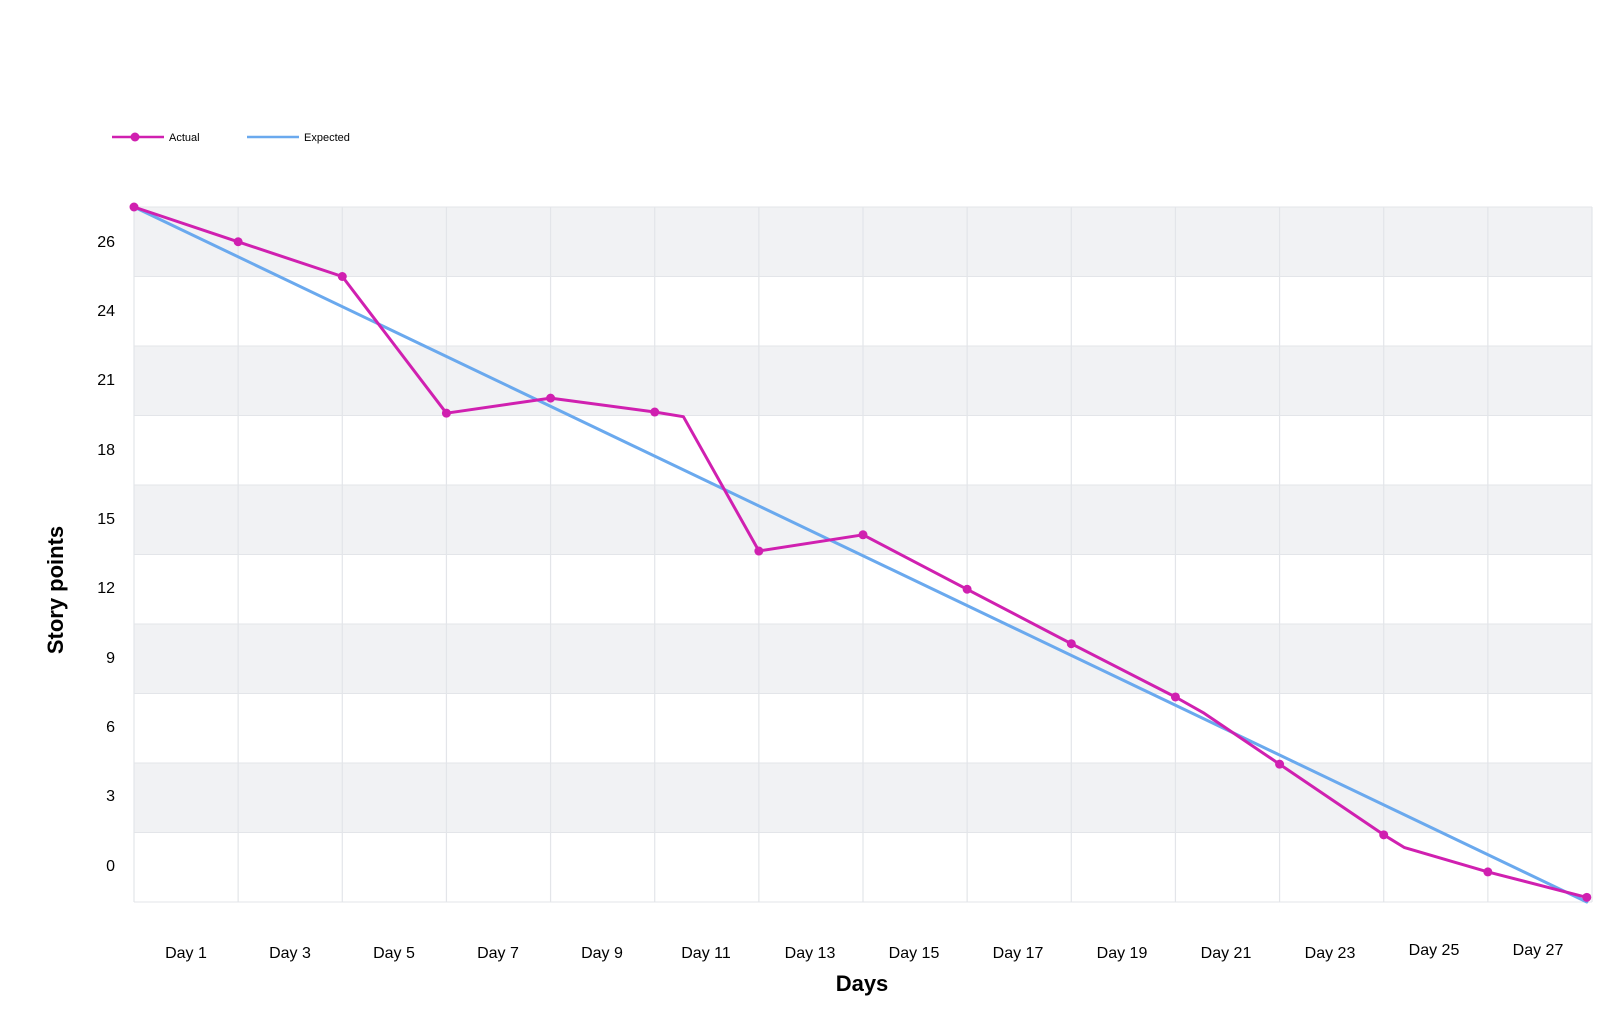  I want to click on y-tick-label: 15, so click(106, 519).